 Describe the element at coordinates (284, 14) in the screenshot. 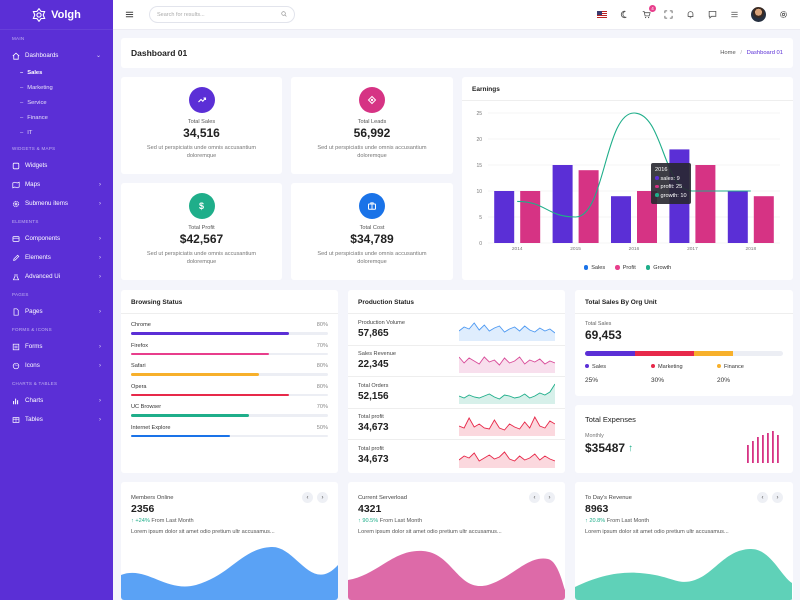

I see `search-icon` at that location.